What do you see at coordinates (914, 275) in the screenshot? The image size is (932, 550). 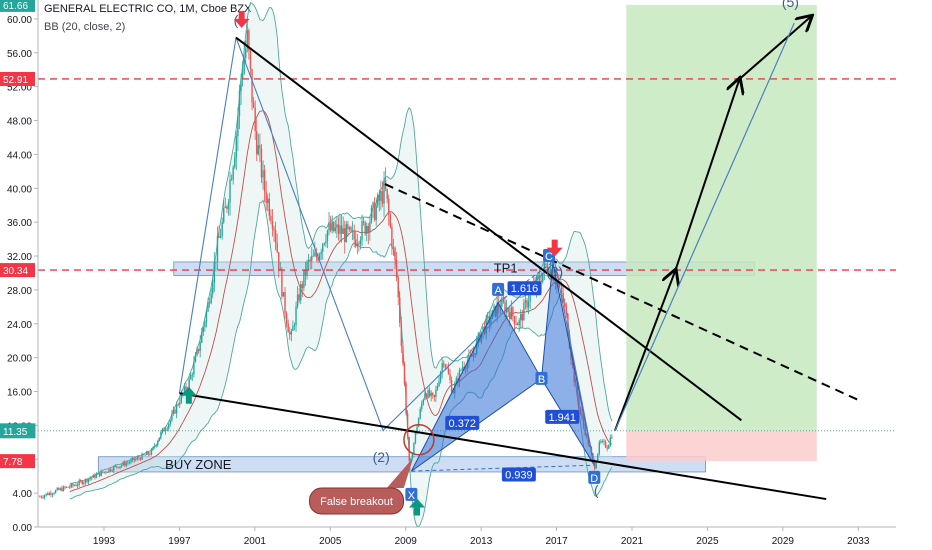 I see `y-axis-panel` at bounding box center [914, 275].